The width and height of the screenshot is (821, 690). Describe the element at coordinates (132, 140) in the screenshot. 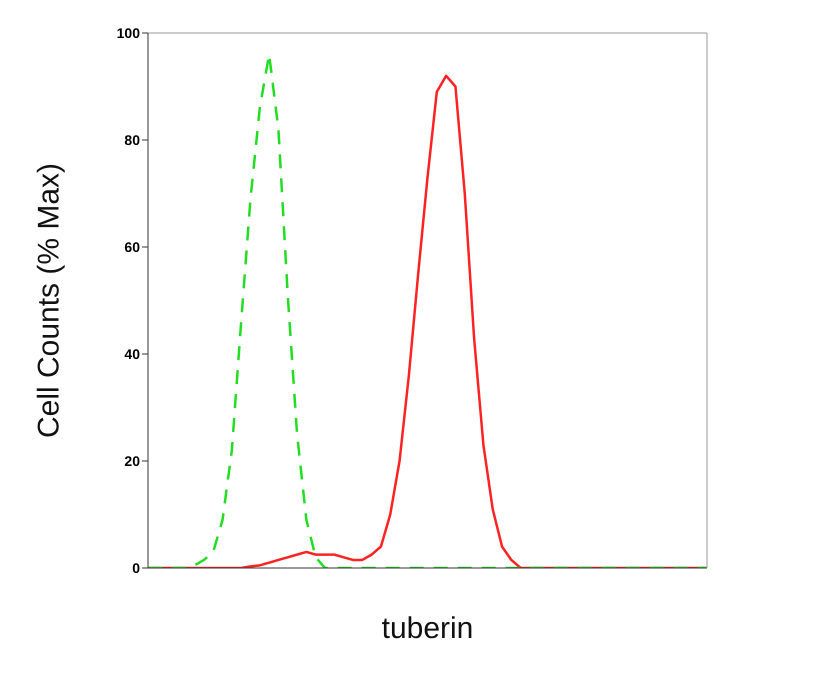

I see `y-tick-label: 80` at that location.